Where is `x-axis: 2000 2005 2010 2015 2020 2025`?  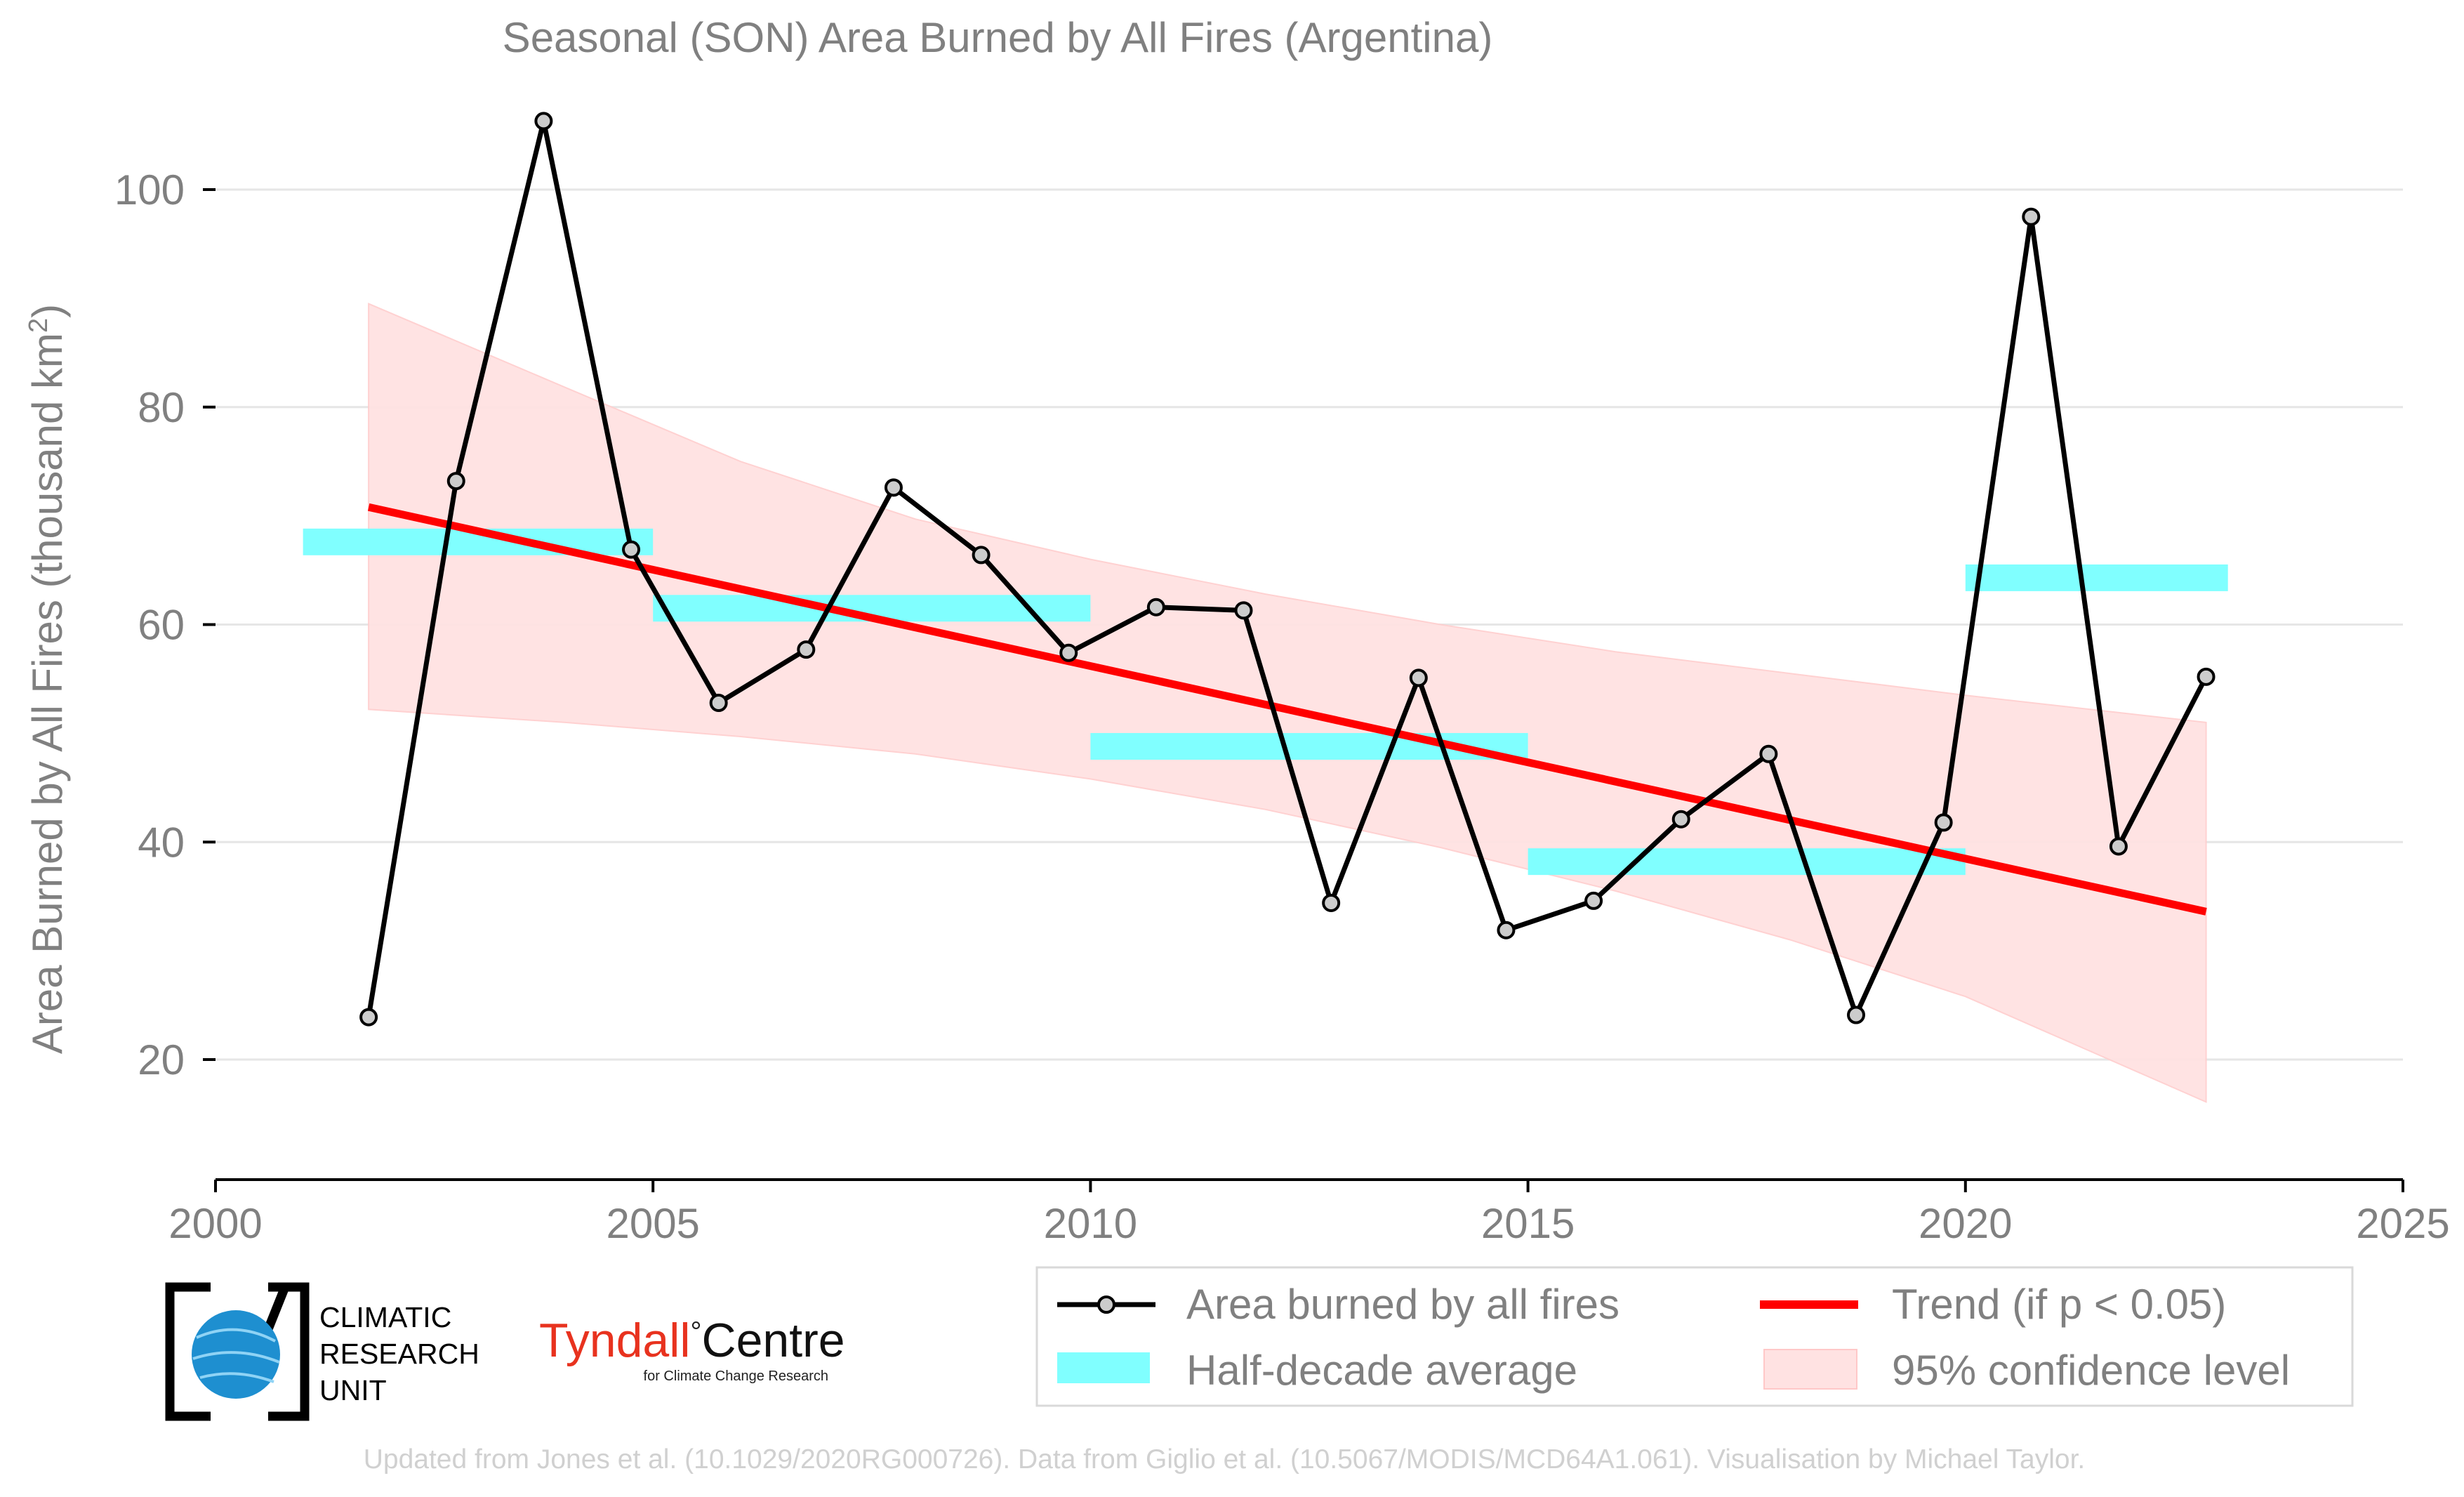
x-axis: 2000 2005 2010 2015 2020 2025 is located at coordinates (1309, 1212).